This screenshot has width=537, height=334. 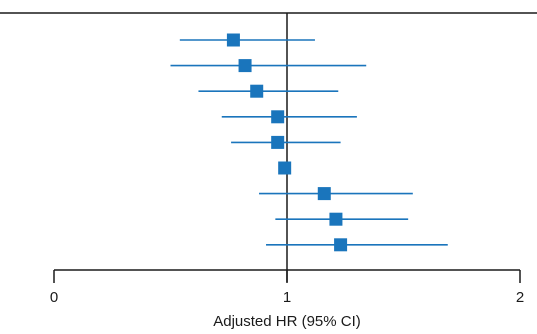 What do you see at coordinates (54, 297) in the screenshot?
I see `x-tick-label: 0` at bounding box center [54, 297].